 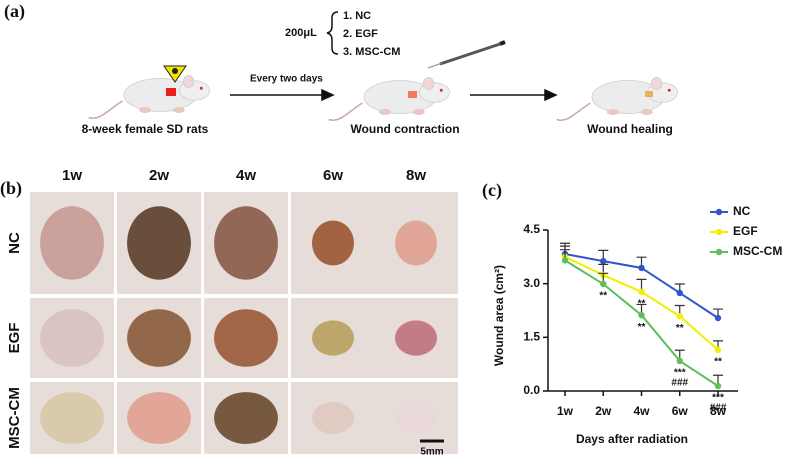 I want to click on syringe, so click(x=466, y=54).